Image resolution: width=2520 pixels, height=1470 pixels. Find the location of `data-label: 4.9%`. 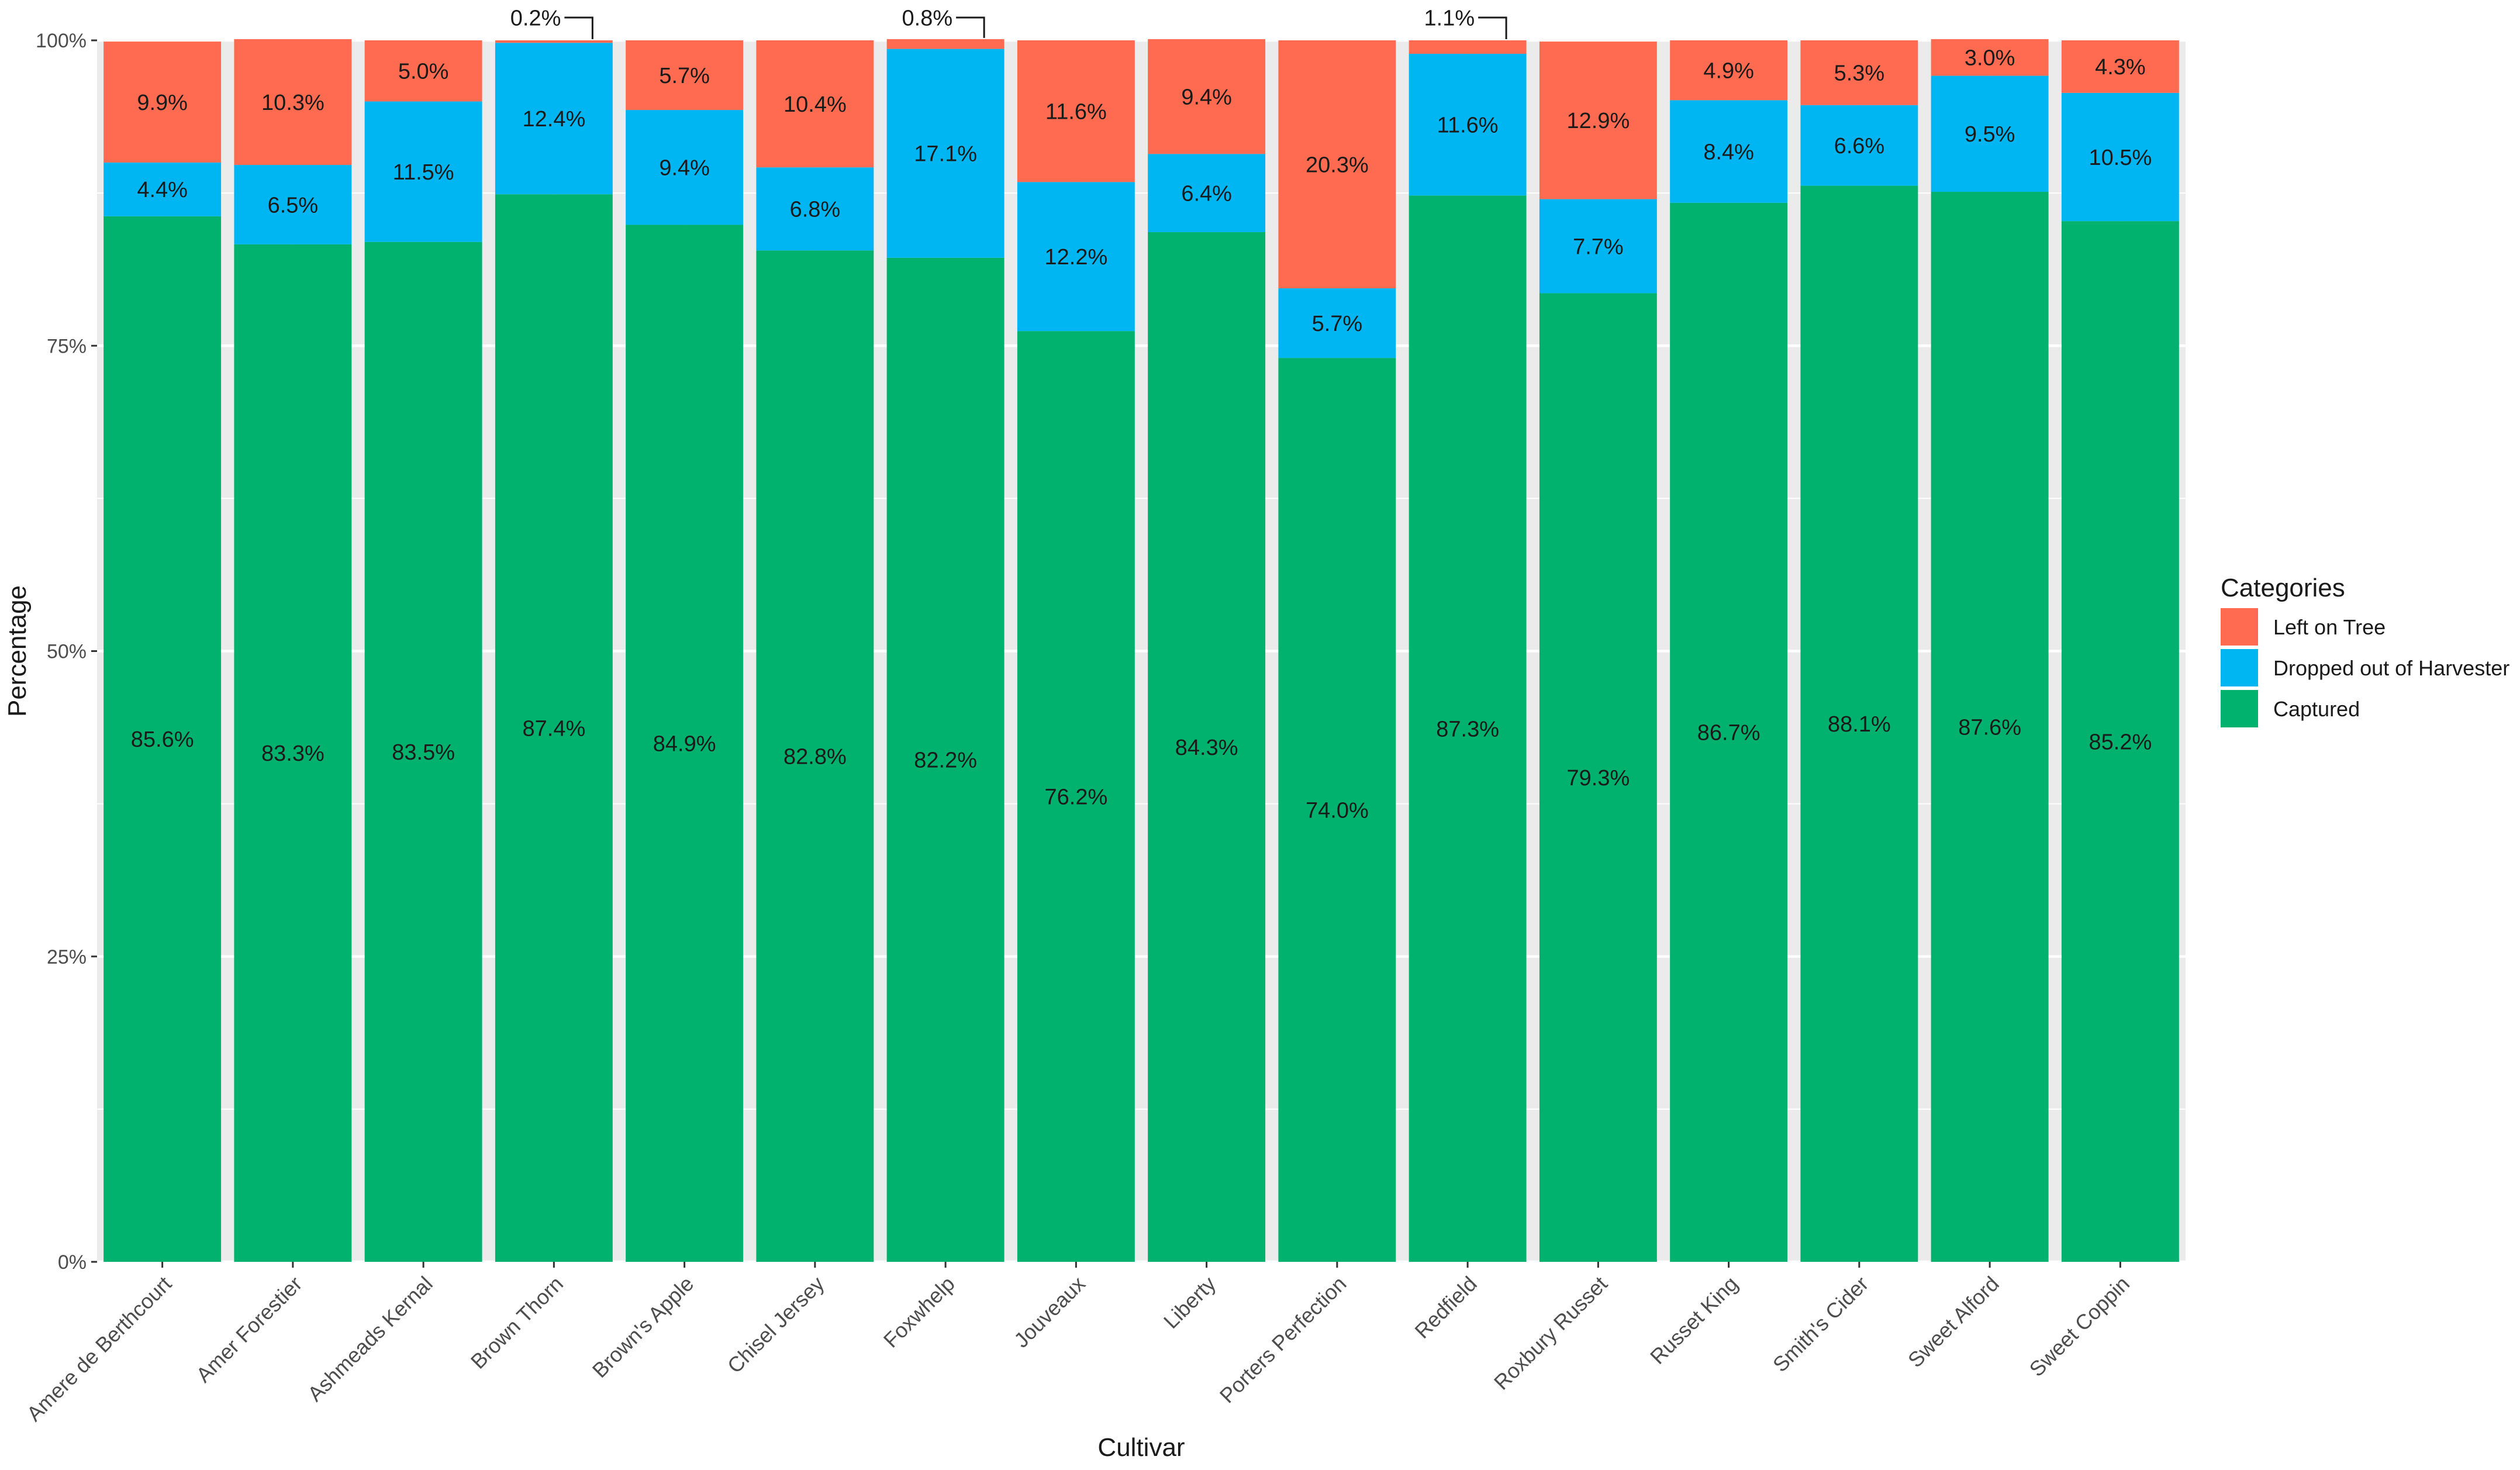

data-label: 4.9% is located at coordinates (1728, 70).